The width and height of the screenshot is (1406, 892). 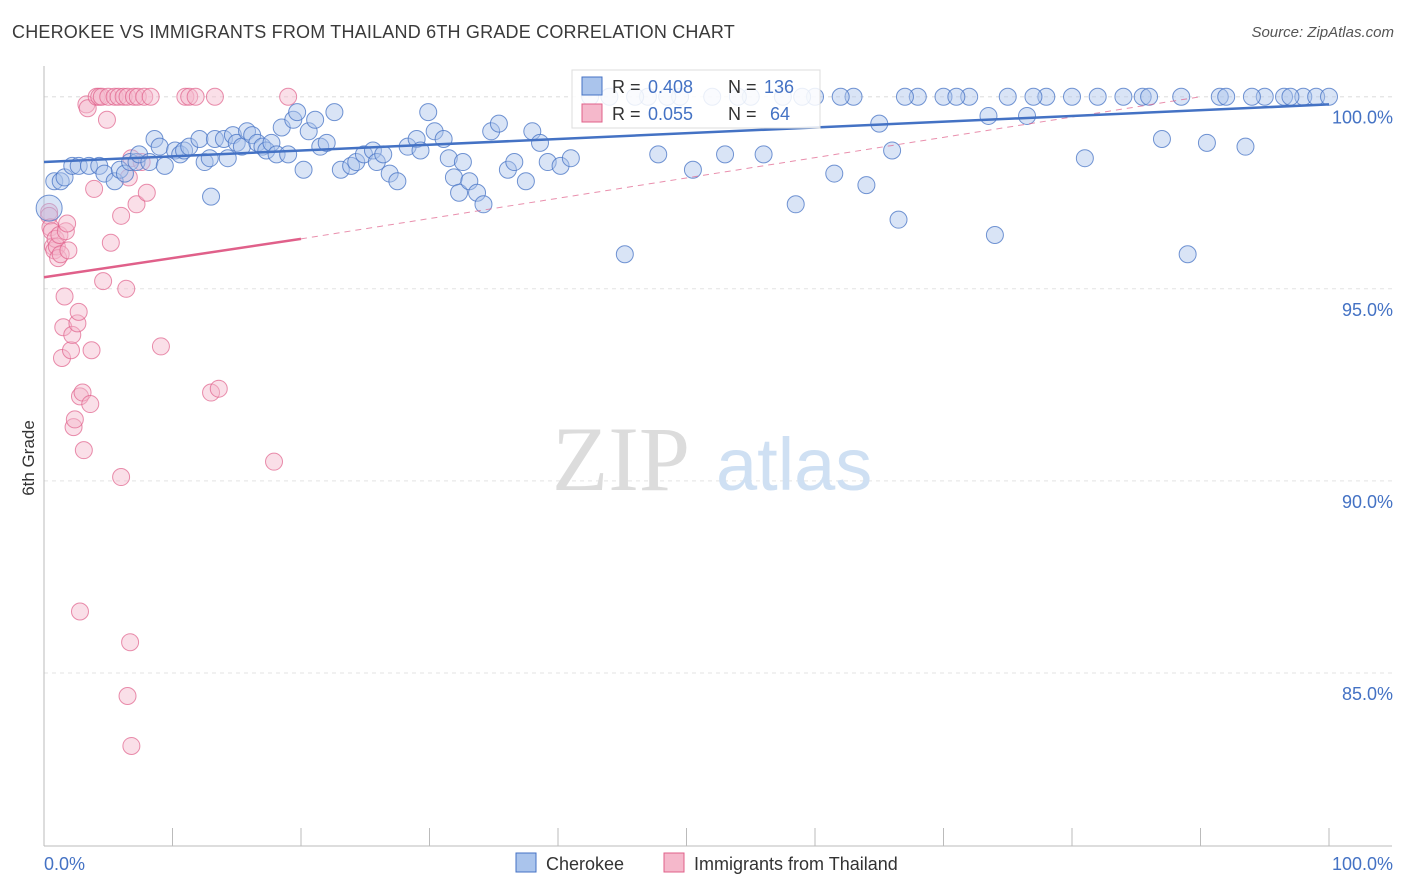 I want to click on legend: Cherokee Immigrants from Thailand, so click(x=706, y=863).